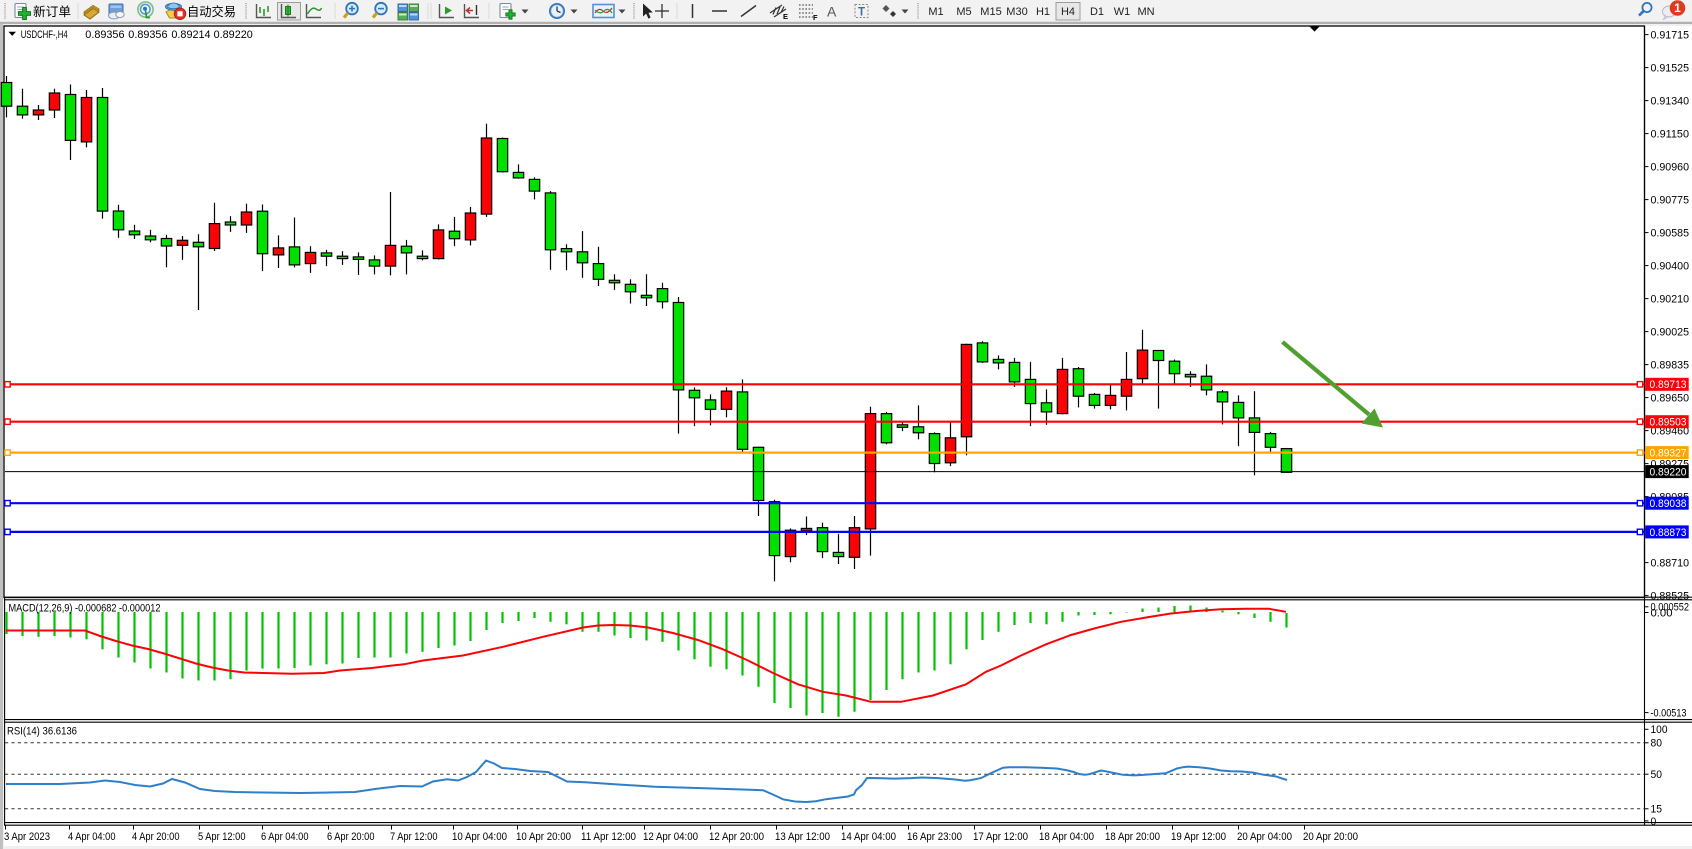 Image resolution: width=1692 pixels, height=849 pixels. What do you see at coordinates (414, 837) in the screenshot?
I see `svg-text: 7 Apr 12:00` at bounding box center [414, 837].